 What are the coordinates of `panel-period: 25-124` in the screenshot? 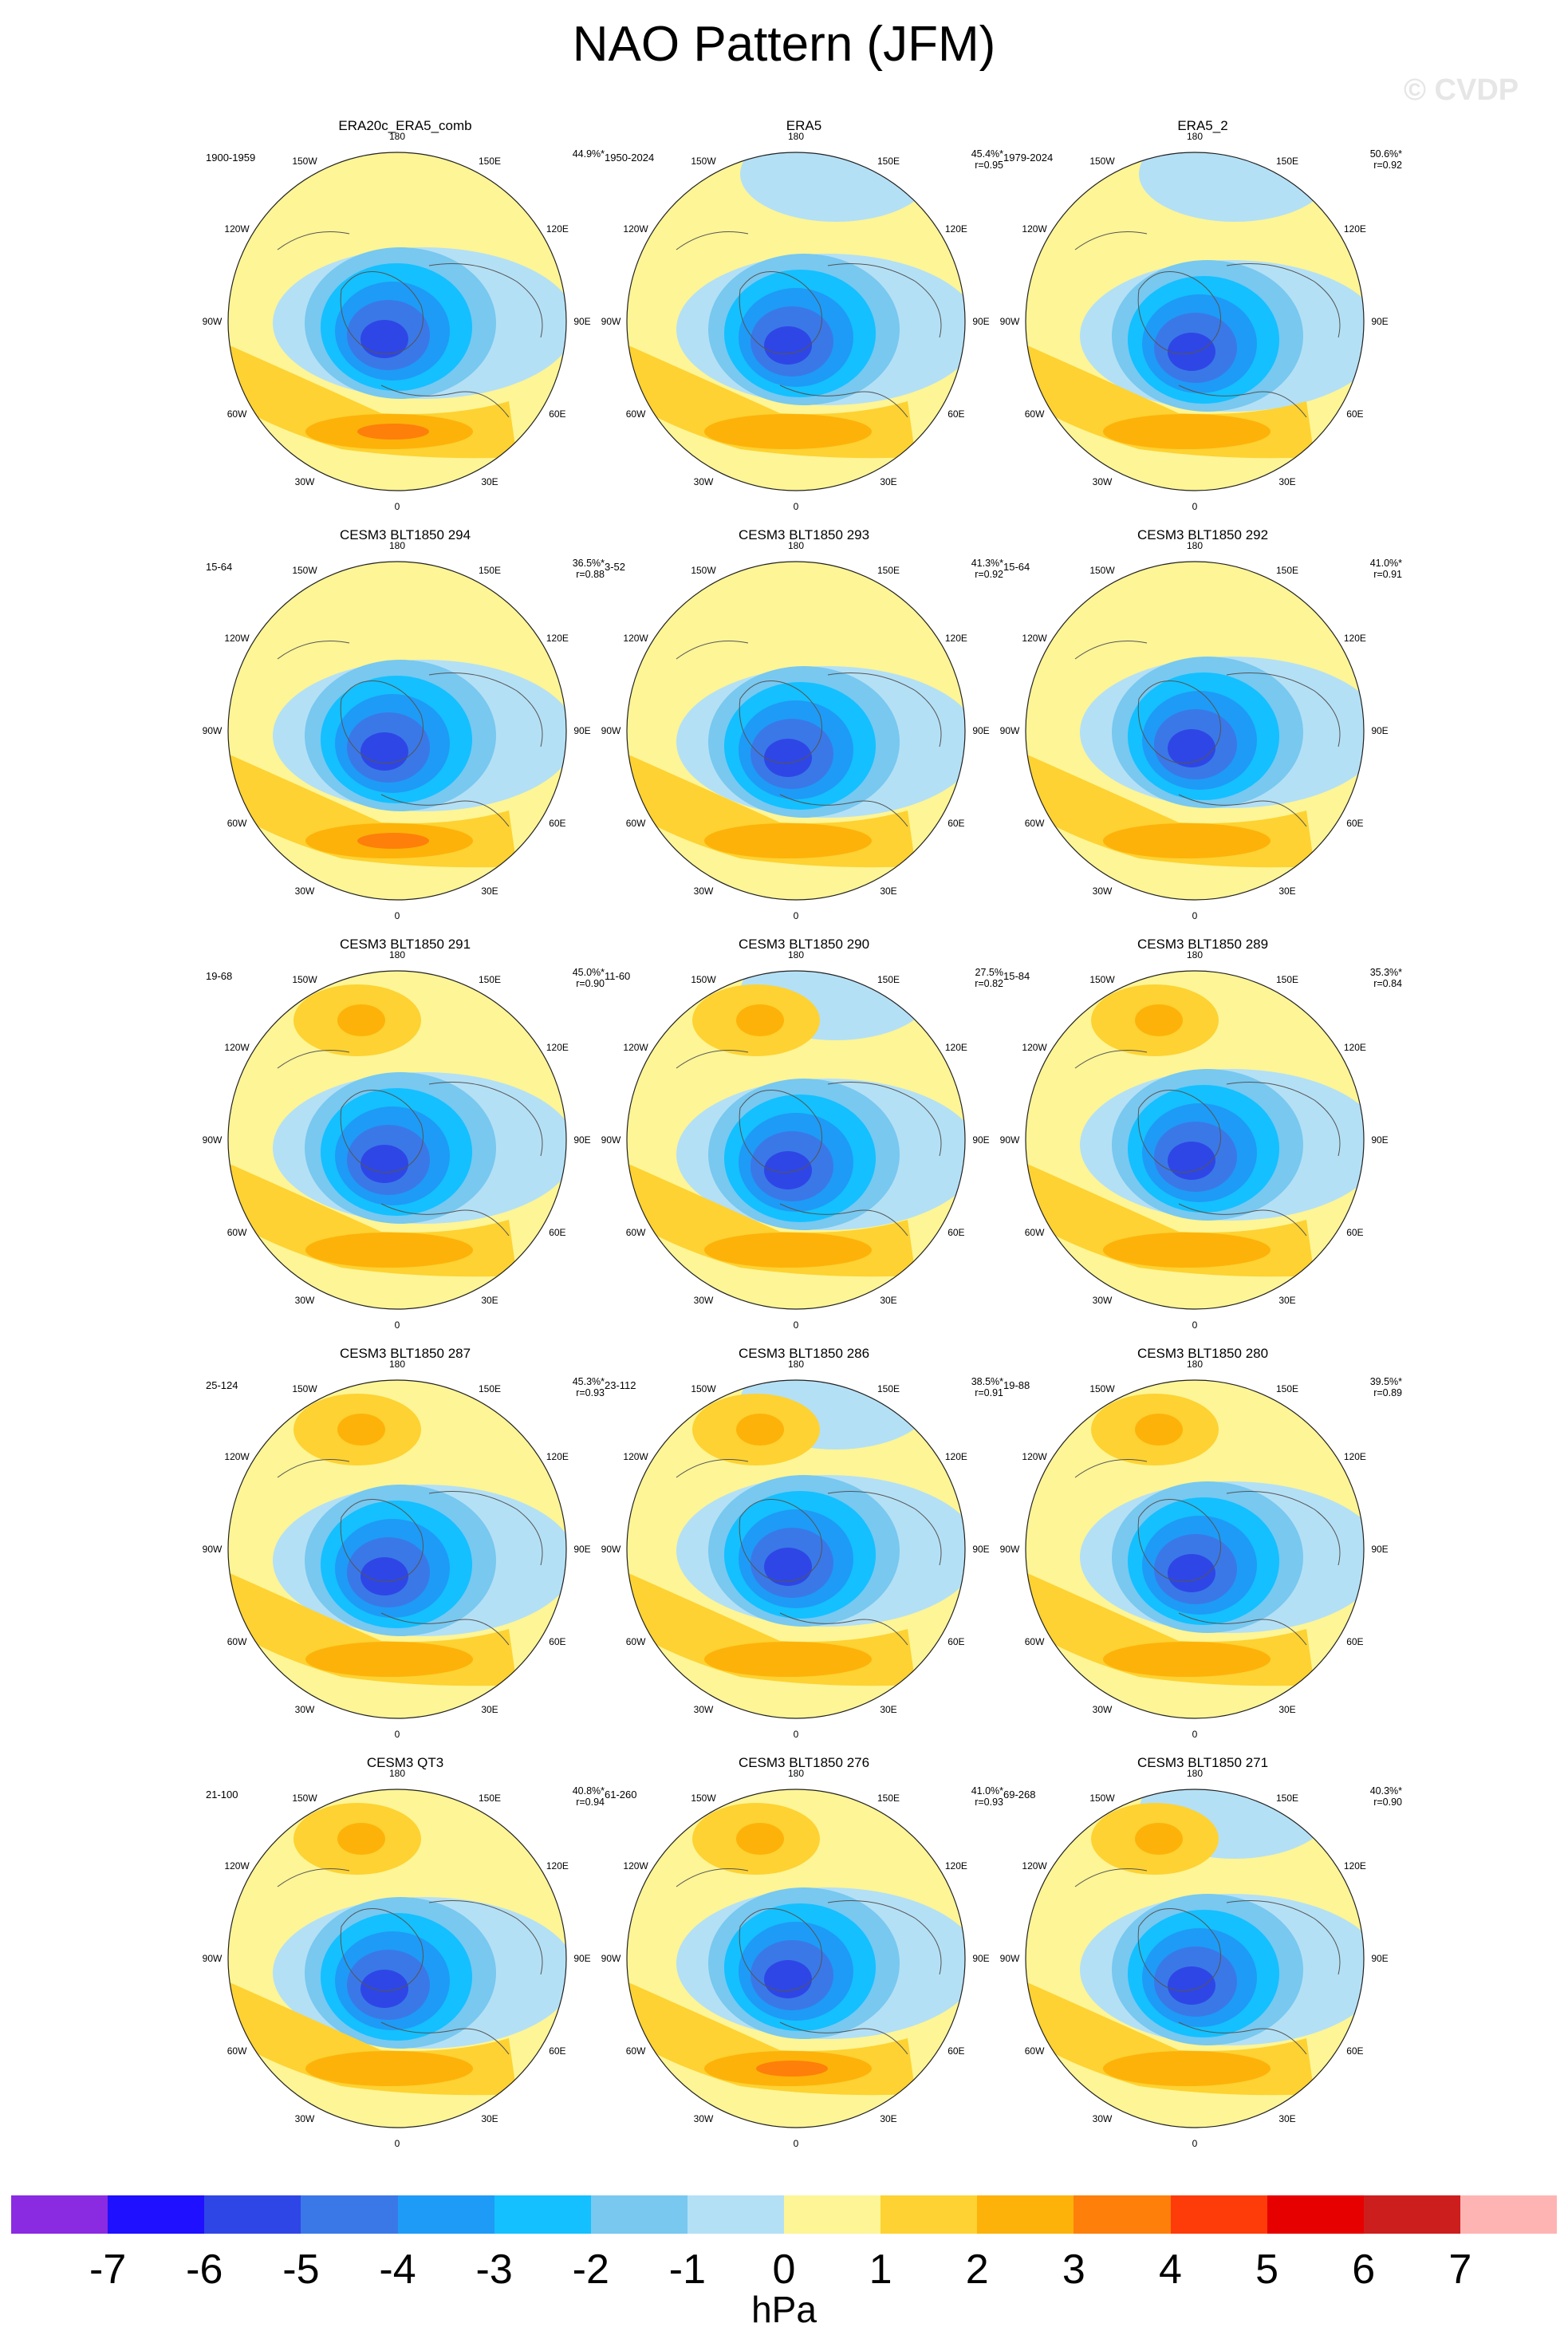 It's located at (222, 1385).